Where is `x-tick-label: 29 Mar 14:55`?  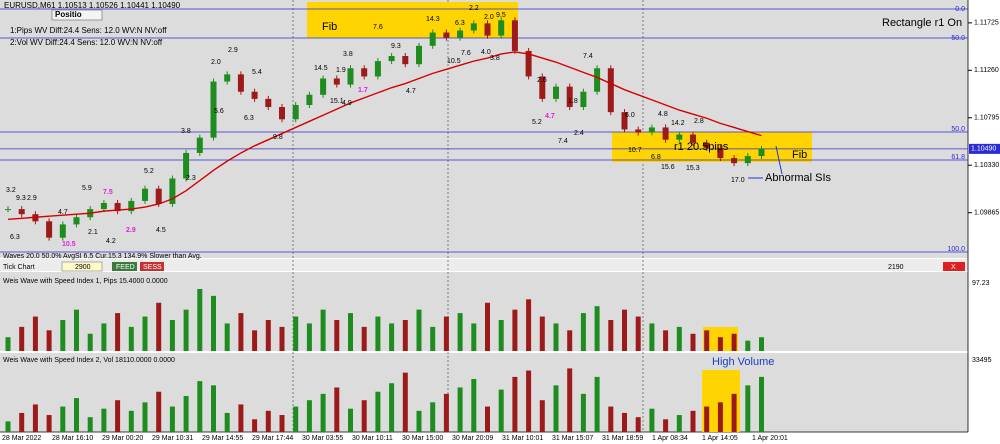 x-tick-label: 29 Mar 14:55 is located at coordinates (222, 438).